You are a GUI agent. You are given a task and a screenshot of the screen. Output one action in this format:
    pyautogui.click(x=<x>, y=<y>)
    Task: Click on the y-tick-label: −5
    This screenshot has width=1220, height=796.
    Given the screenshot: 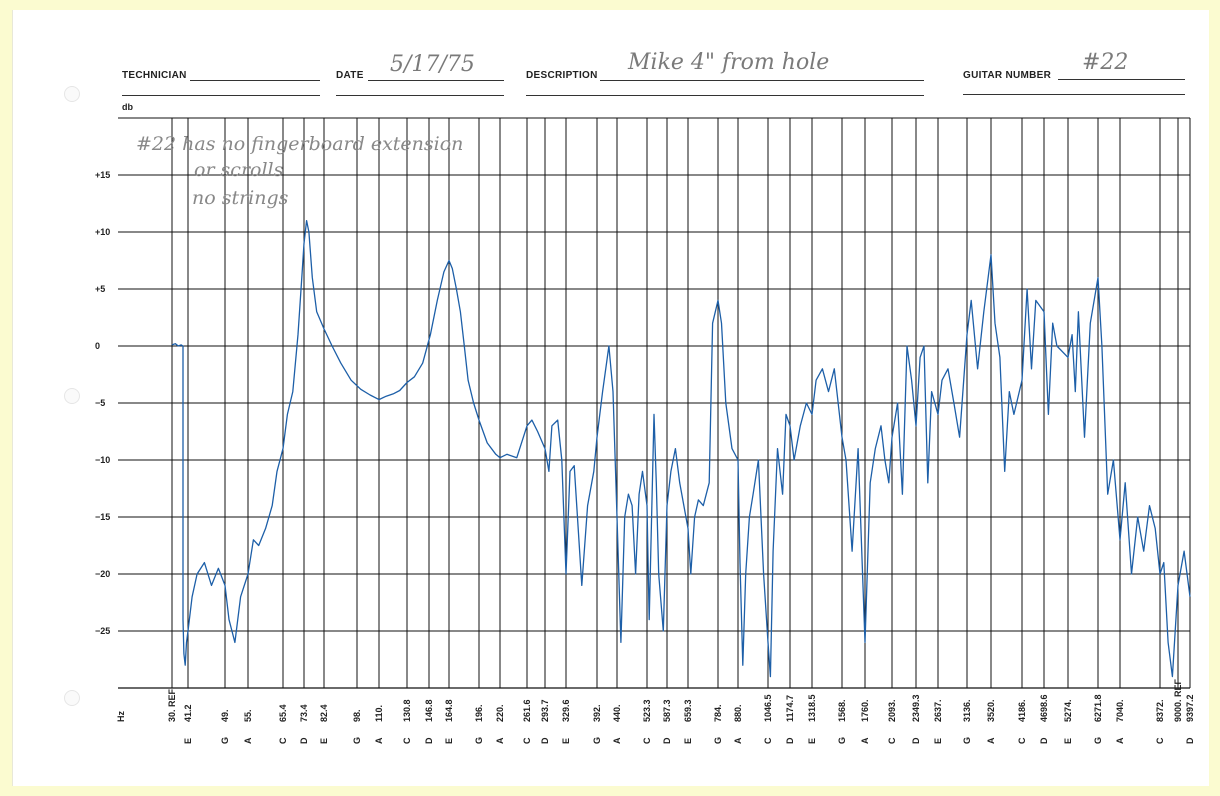 What is the action you would take?
    pyautogui.click(x=100, y=403)
    